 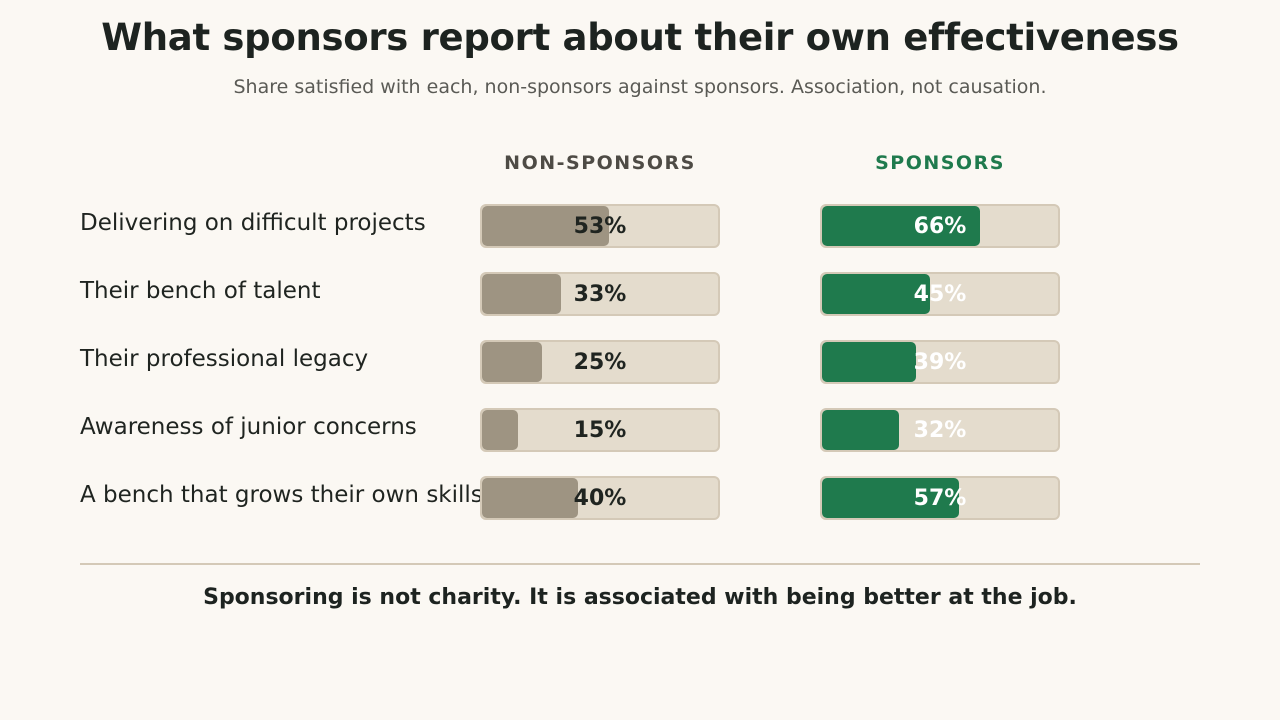 I want to click on non-sponsor-bar-track: 53%, so click(x=600, y=226).